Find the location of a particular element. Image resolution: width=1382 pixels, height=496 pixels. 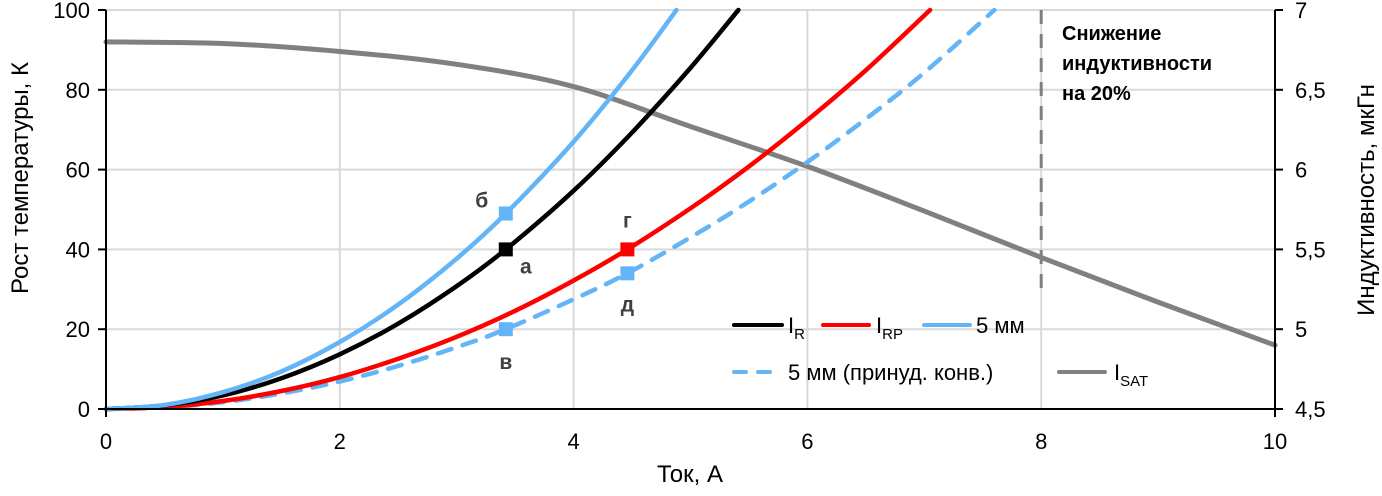

data-marker-label: г is located at coordinates (627, 220).